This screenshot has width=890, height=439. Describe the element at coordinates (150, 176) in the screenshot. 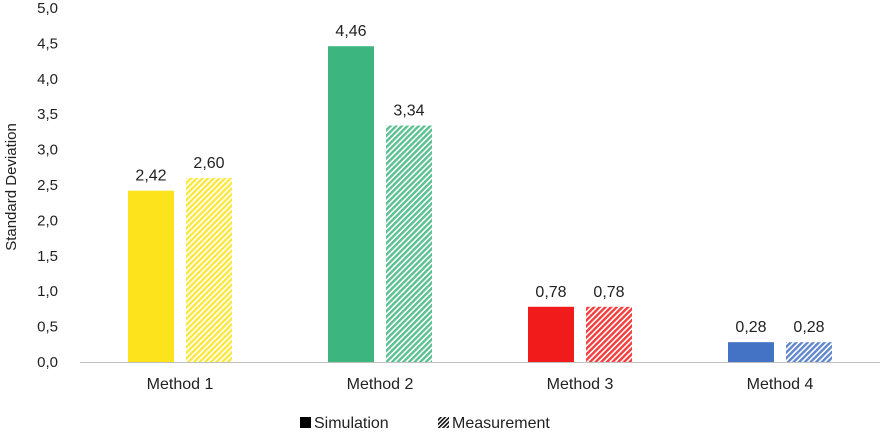

I see `data-label-simulation-1: 2,42` at that location.